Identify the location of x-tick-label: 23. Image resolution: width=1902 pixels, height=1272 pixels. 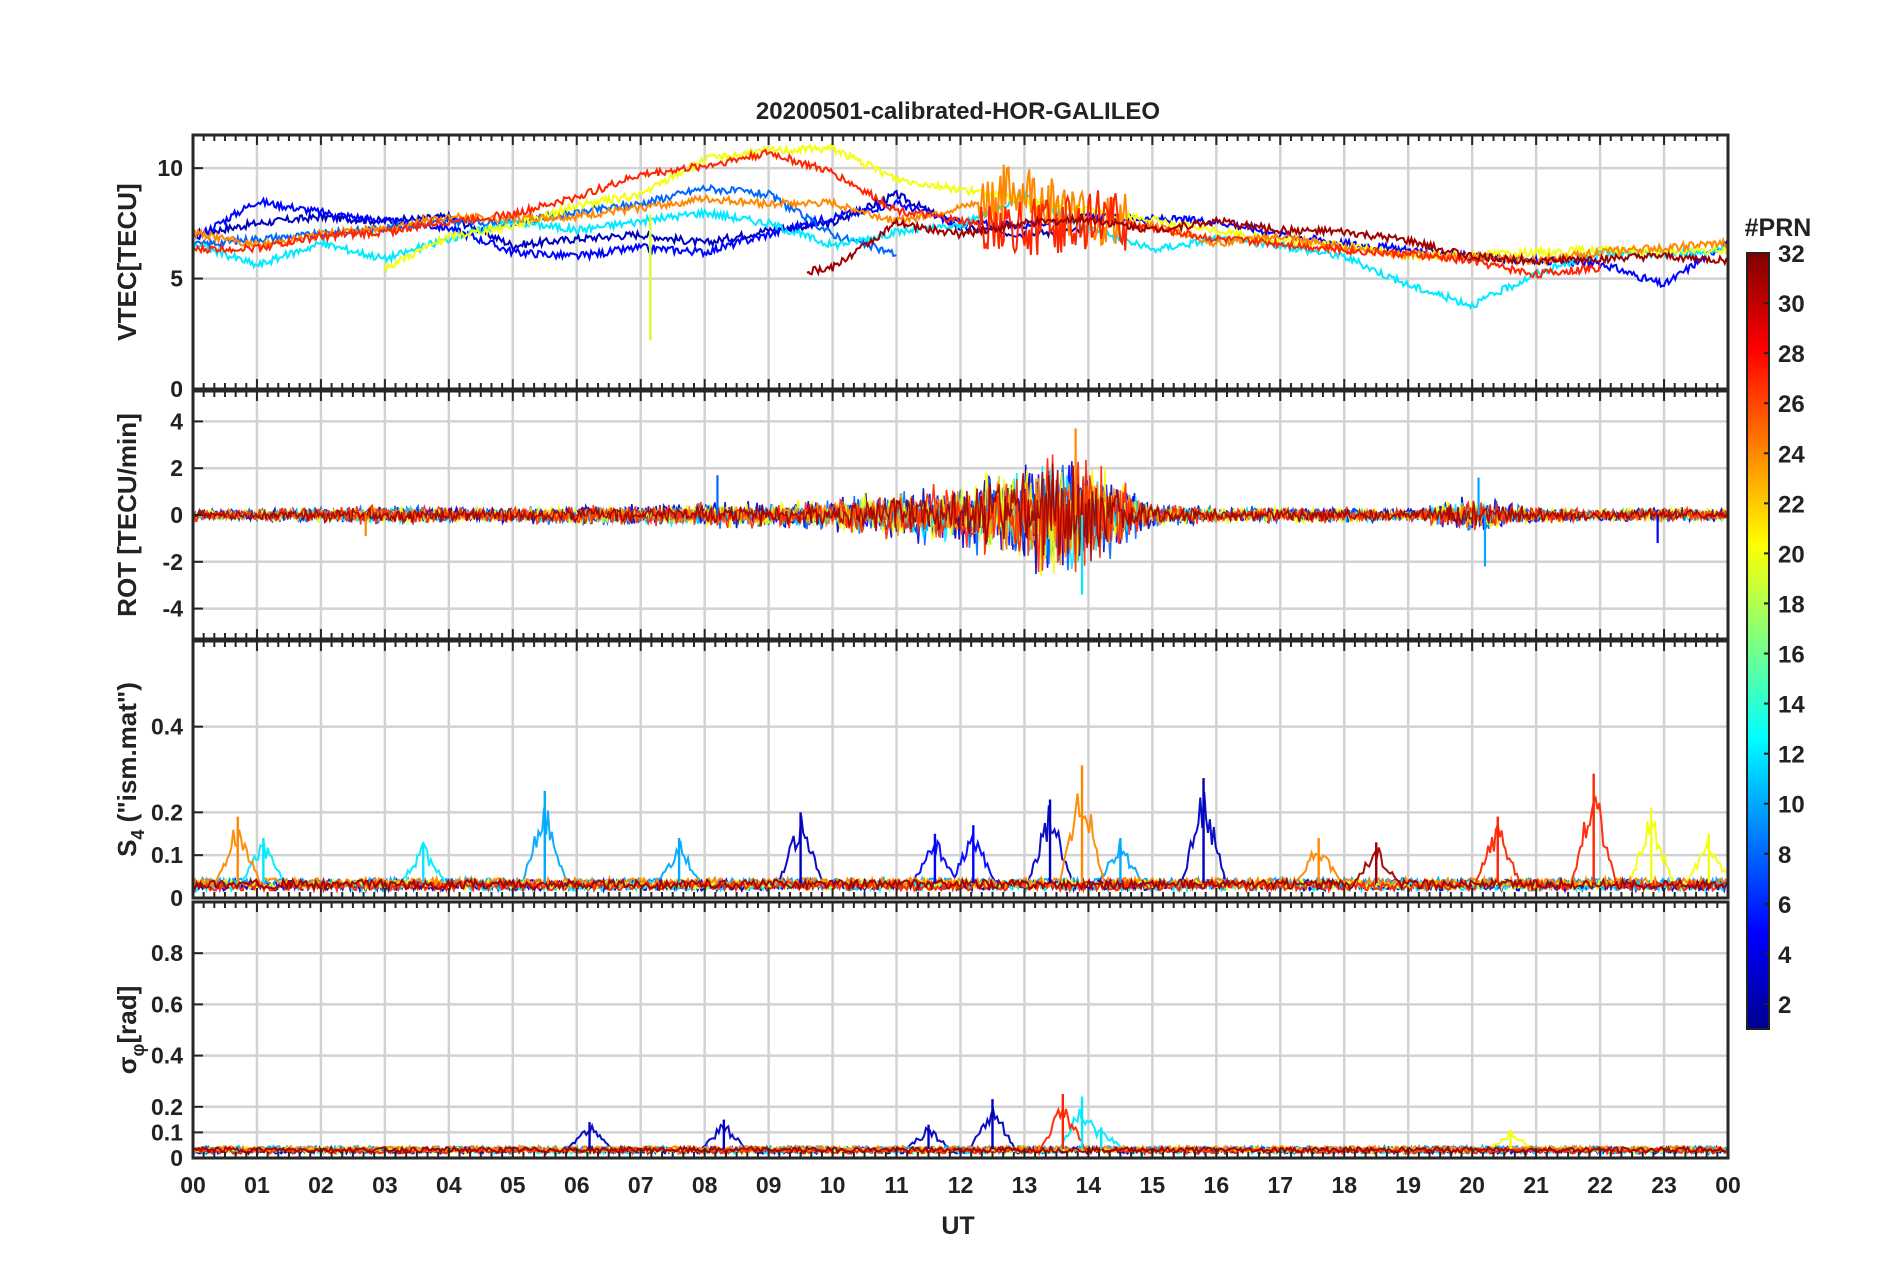
(1664, 1185).